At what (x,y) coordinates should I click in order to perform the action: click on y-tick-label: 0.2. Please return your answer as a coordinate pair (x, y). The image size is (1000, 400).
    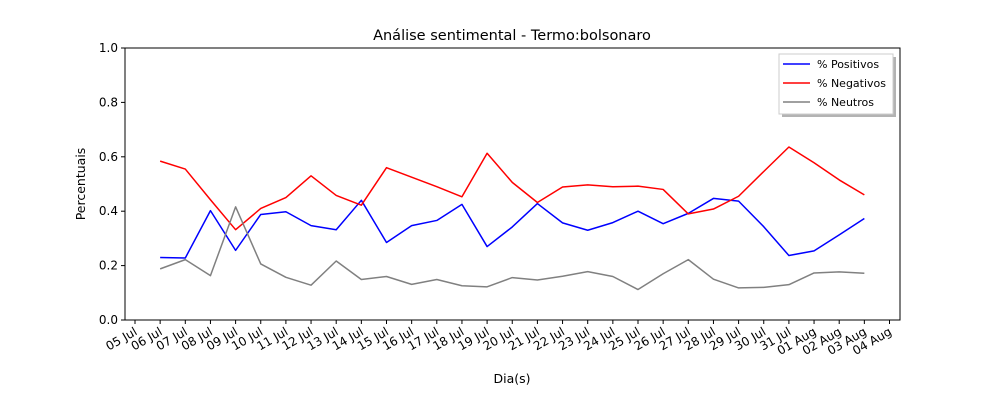
    Looking at the image, I should click on (108, 266).